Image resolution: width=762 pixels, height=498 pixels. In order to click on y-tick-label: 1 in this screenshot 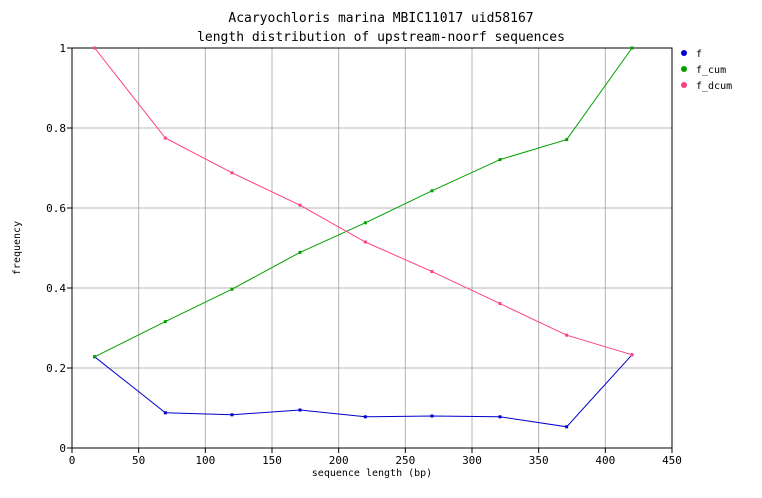, I will do `click(62, 48)`.